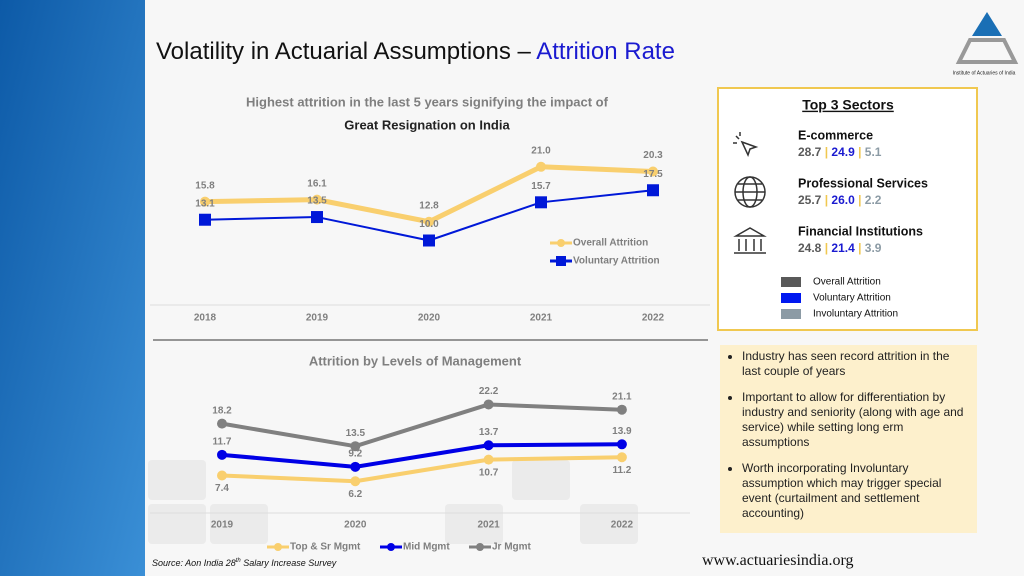 The width and height of the screenshot is (1024, 576). I want to click on sector-involuntary: 5.1, so click(873, 152).